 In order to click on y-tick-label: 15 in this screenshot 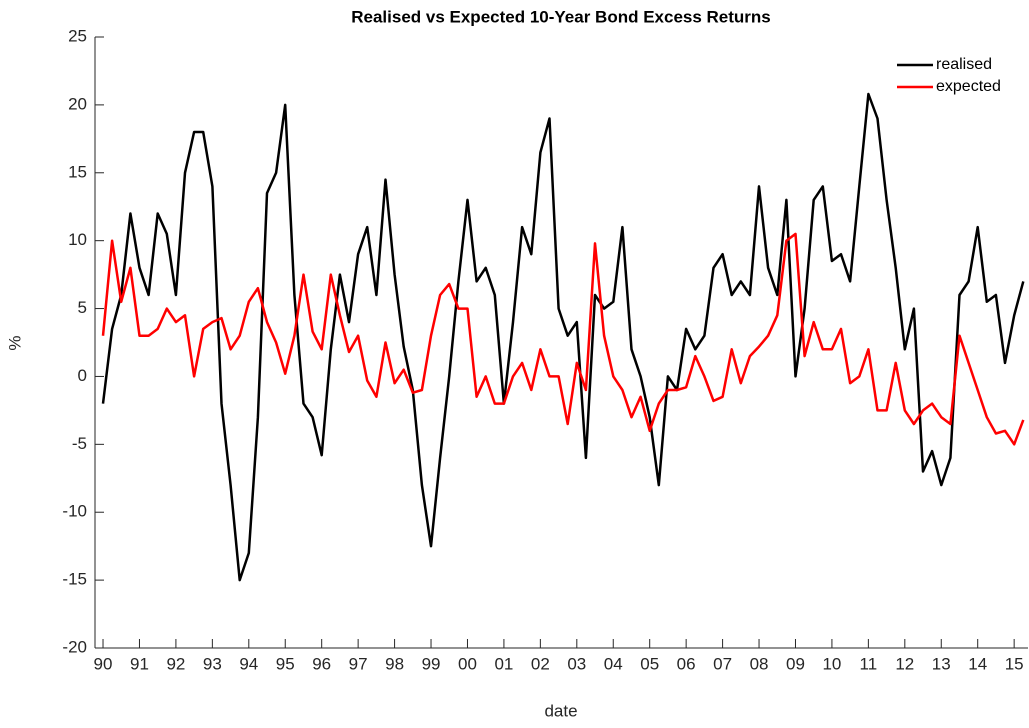, I will do `click(77, 171)`.